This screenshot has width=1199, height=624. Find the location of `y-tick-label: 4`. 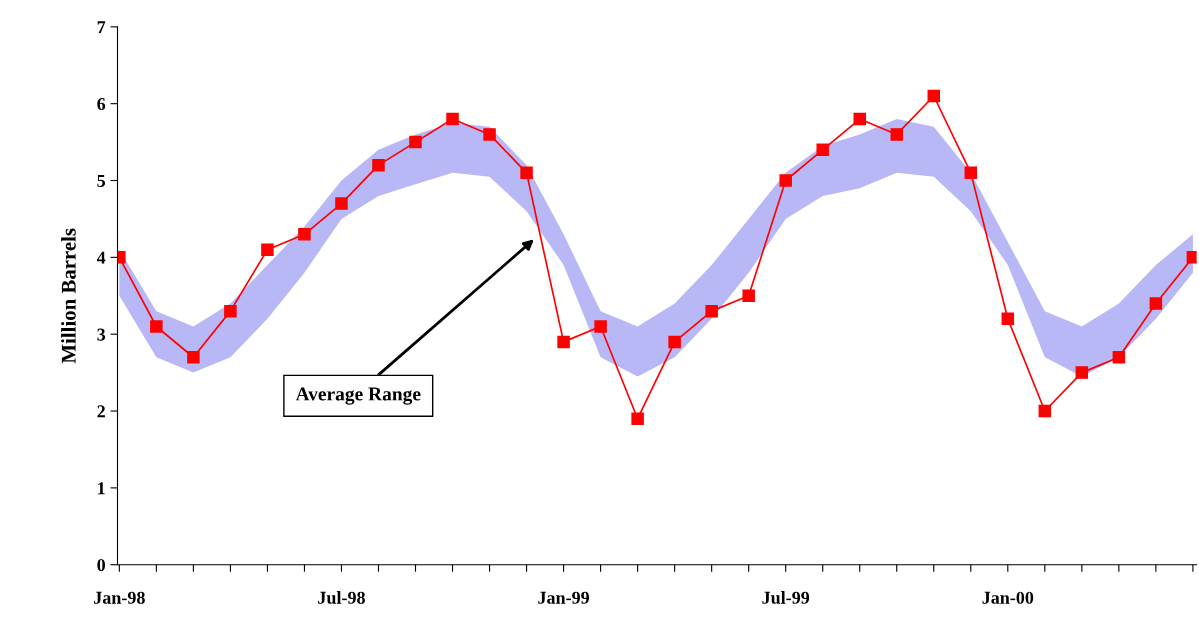

y-tick-label: 4 is located at coordinates (101, 257).